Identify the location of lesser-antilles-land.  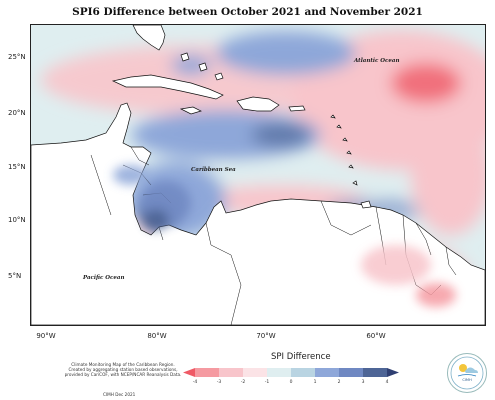
(344, 150).